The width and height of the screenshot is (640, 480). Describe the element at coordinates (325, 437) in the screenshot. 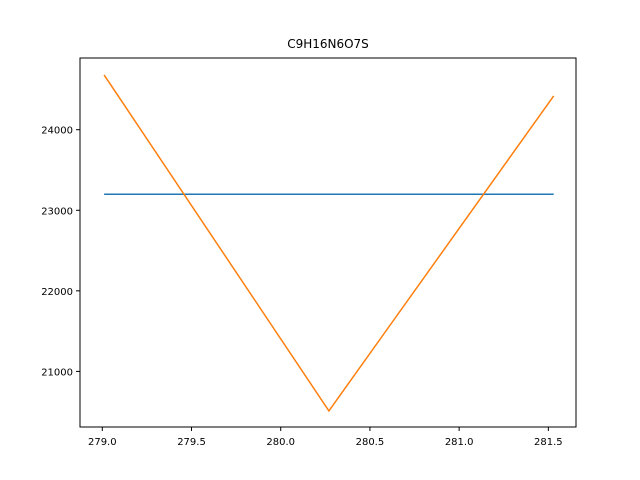

I see `x-axis-ticks: 279.0 279.5 280.0 280.5 281.0 281.5` at that location.